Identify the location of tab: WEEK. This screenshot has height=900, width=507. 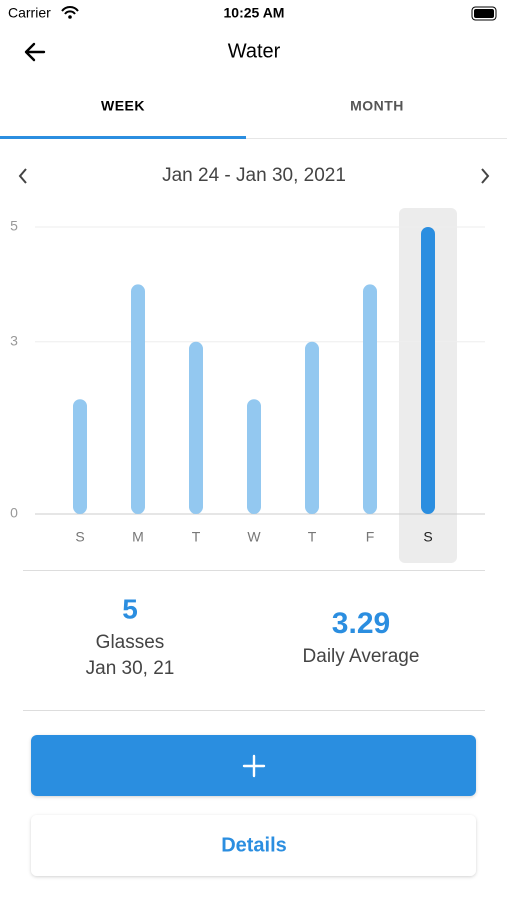
(123, 106).